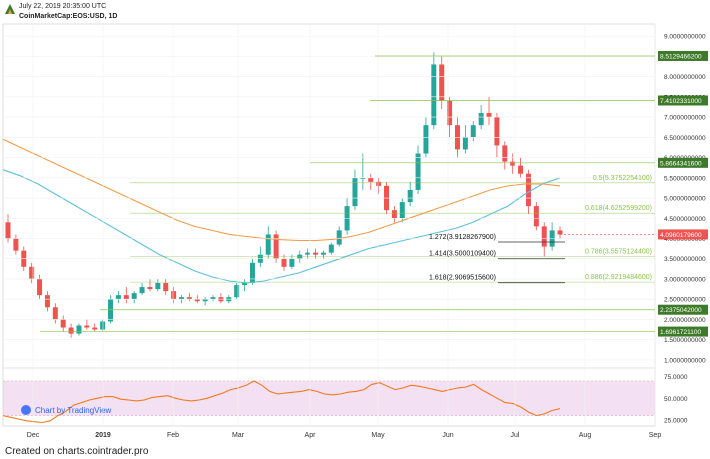 Image resolution: width=710 pixels, height=459 pixels. I want to click on rsi-tick-label: 75.0000, so click(676, 377).